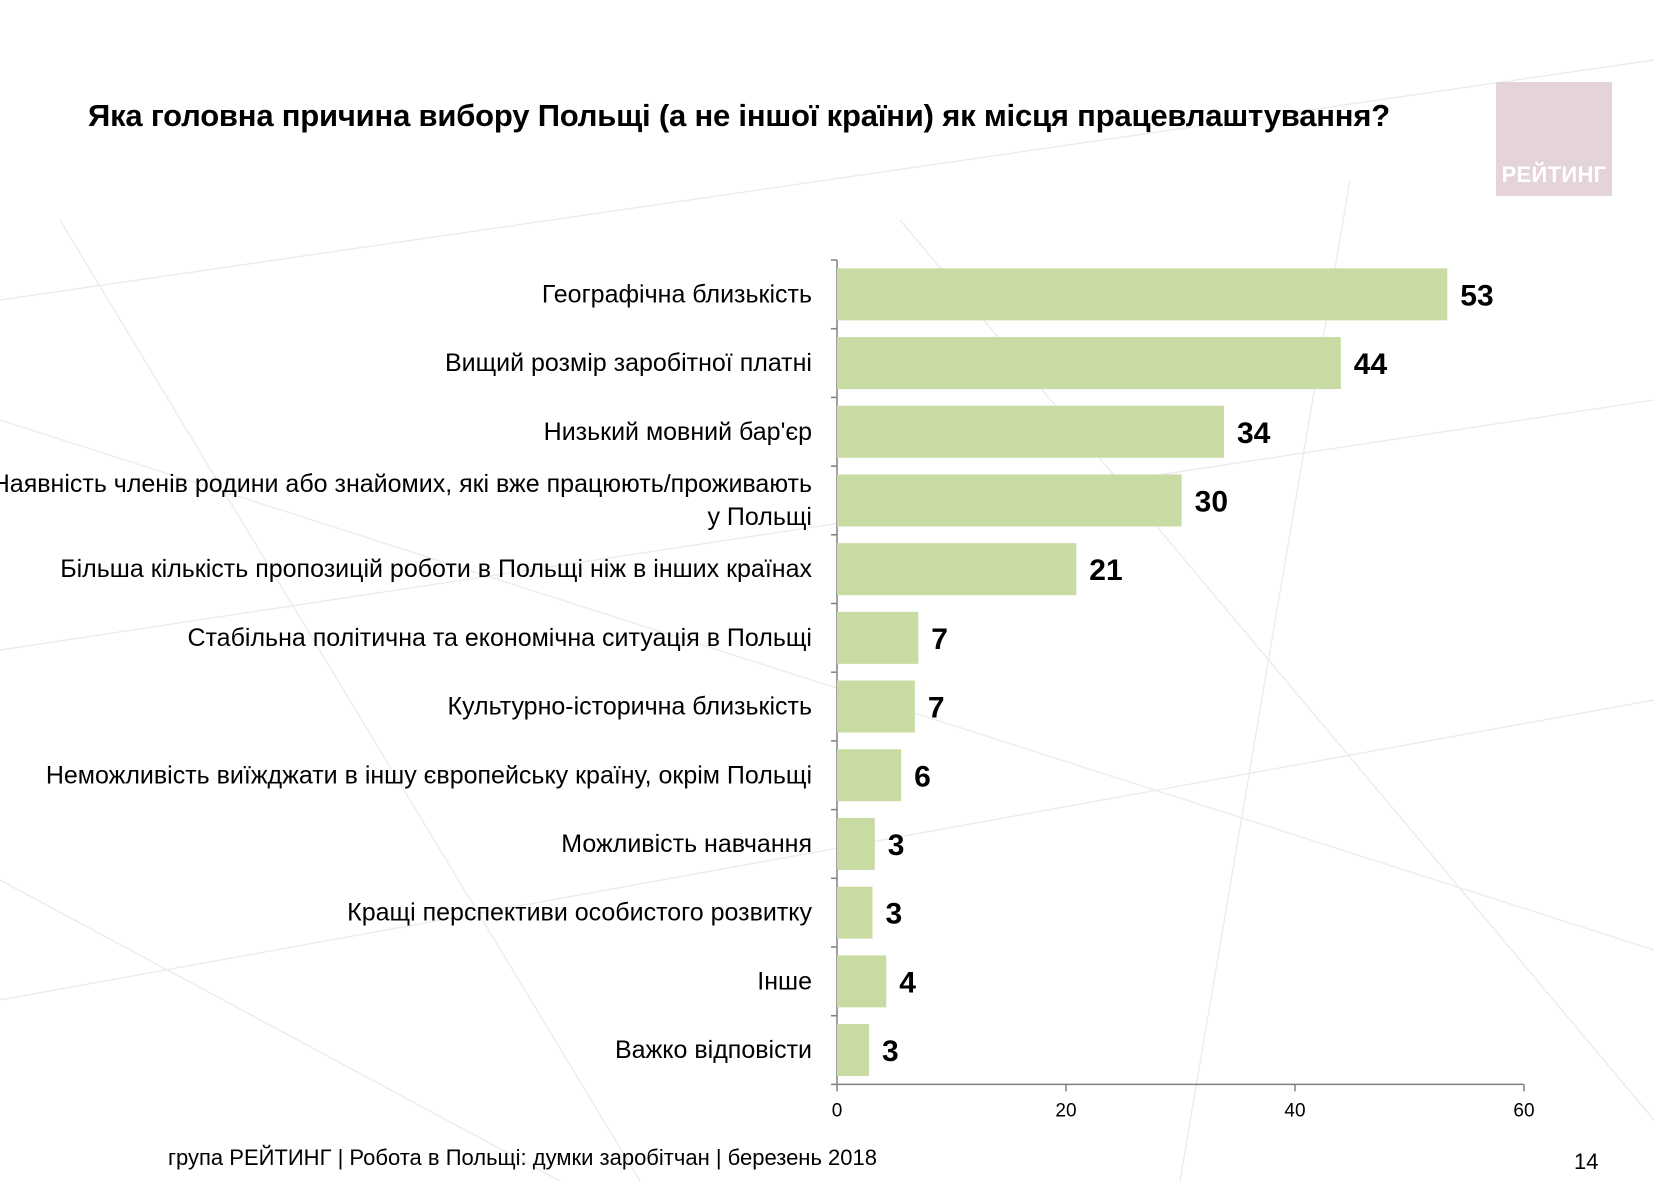  What do you see at coordinates (1254, 433) in the screenshot?
I see `data-label: 34` at bounding box center [1254, 433].